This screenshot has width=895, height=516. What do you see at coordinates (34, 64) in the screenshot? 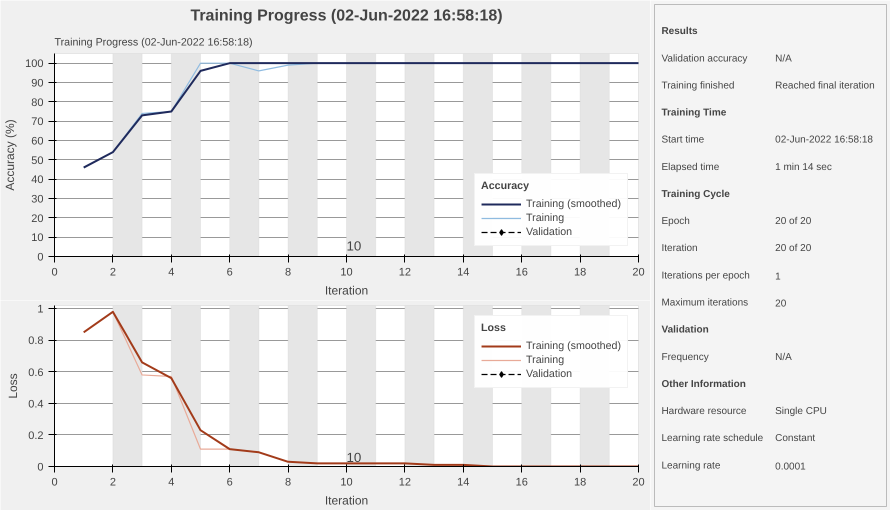
I see `y-tick-label: 100` at bounding box center [34, 64].